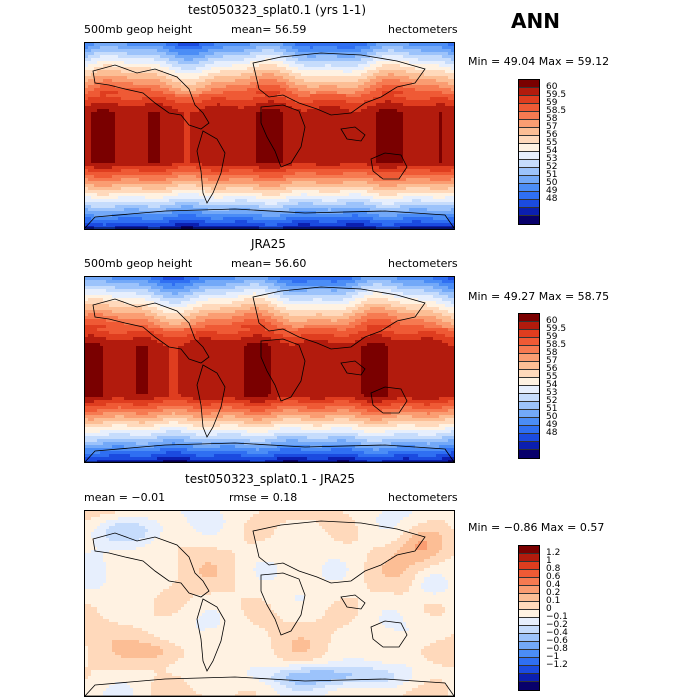  Describe the element at coordinates (549, 609) in the screenshot. I see `colorbar-tick-label: 0` at that location.